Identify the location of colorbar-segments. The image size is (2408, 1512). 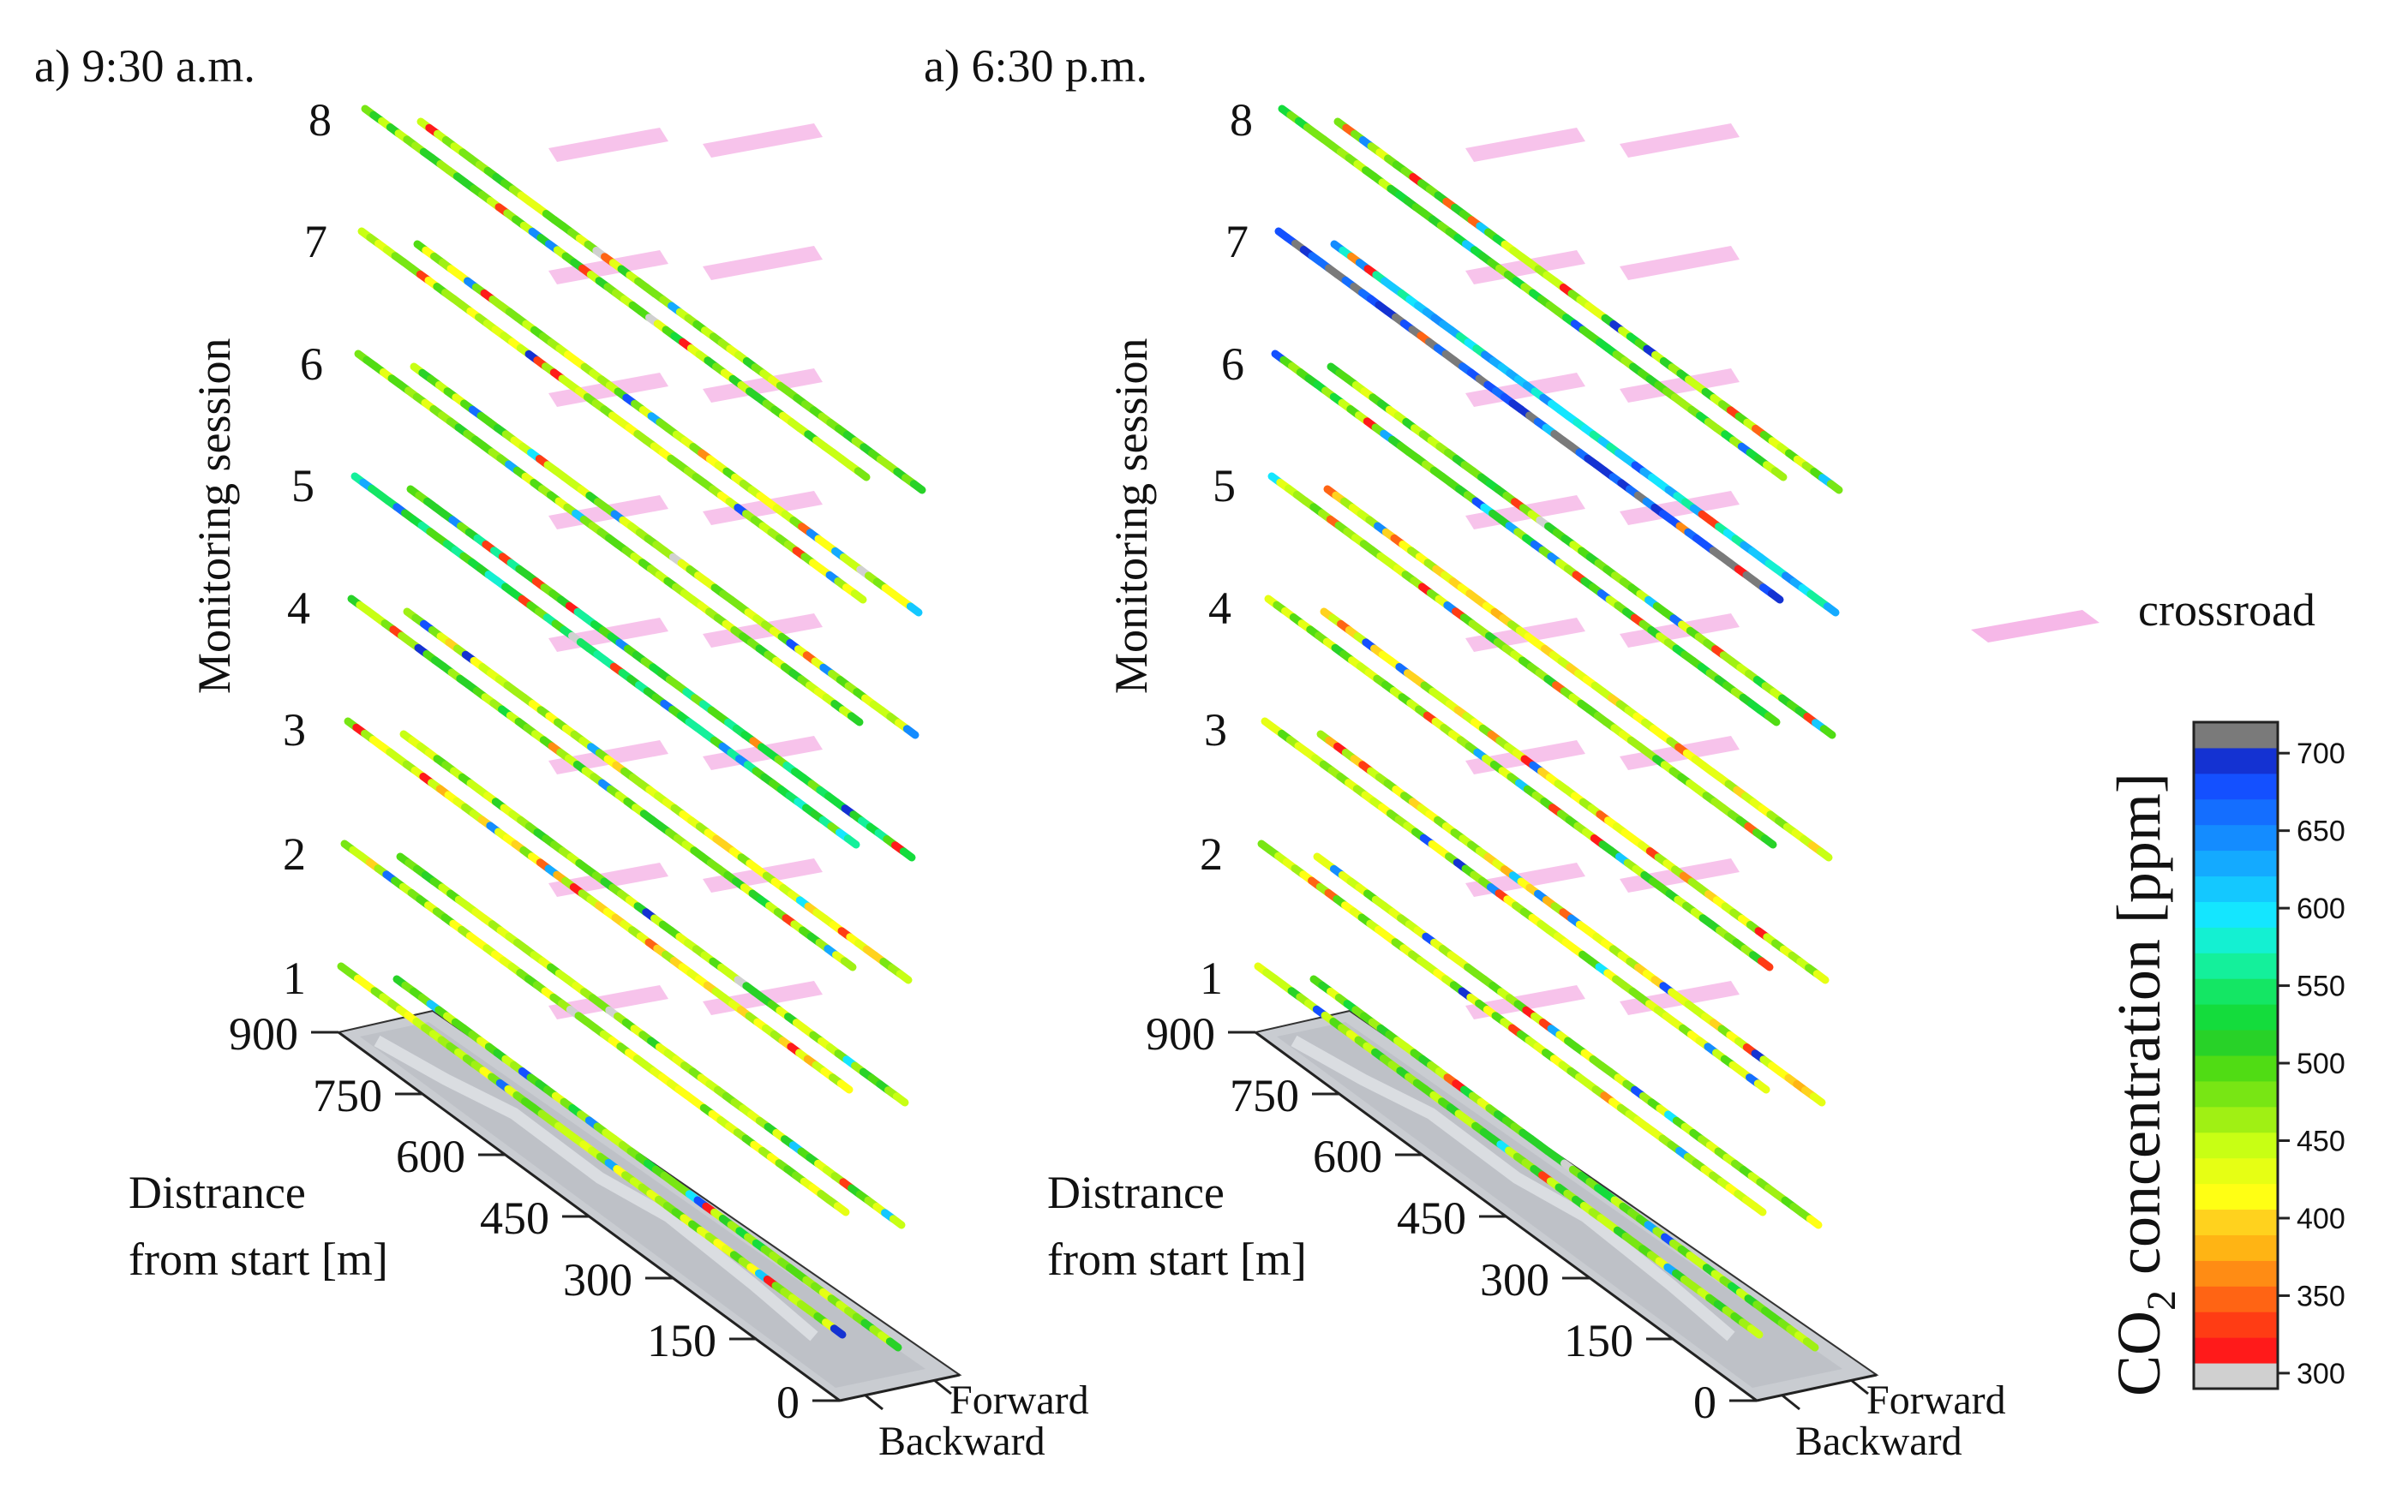
(2236, 1055).